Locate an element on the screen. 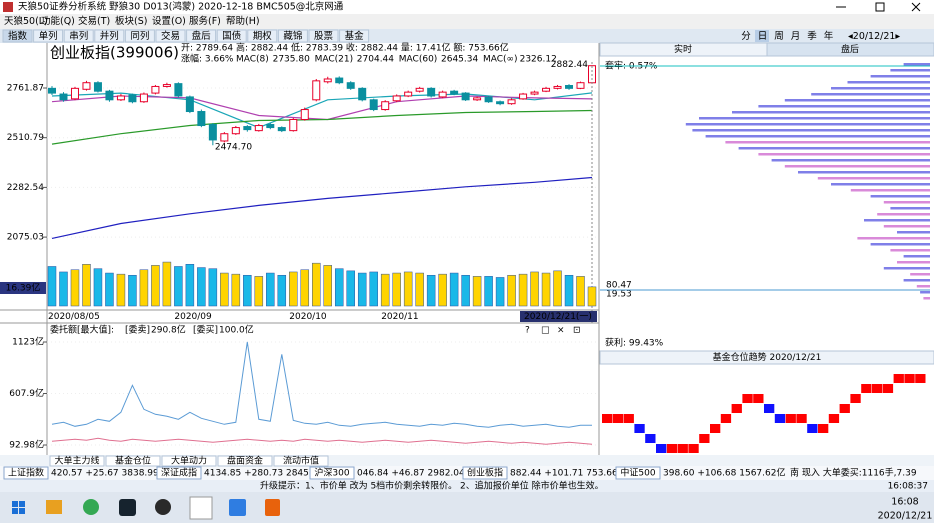 The image size is (934, 523). tab-label: 期权 is located at coordinates (263, 36).